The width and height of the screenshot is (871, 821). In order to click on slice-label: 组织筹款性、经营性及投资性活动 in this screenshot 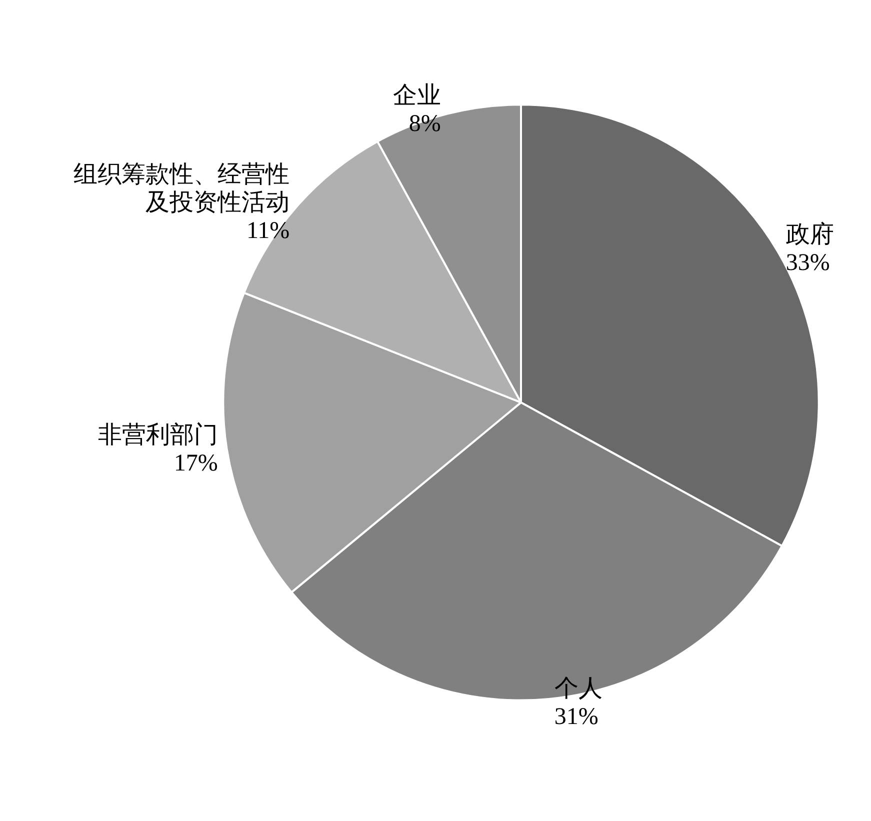, I will do `click(182, 189)`.